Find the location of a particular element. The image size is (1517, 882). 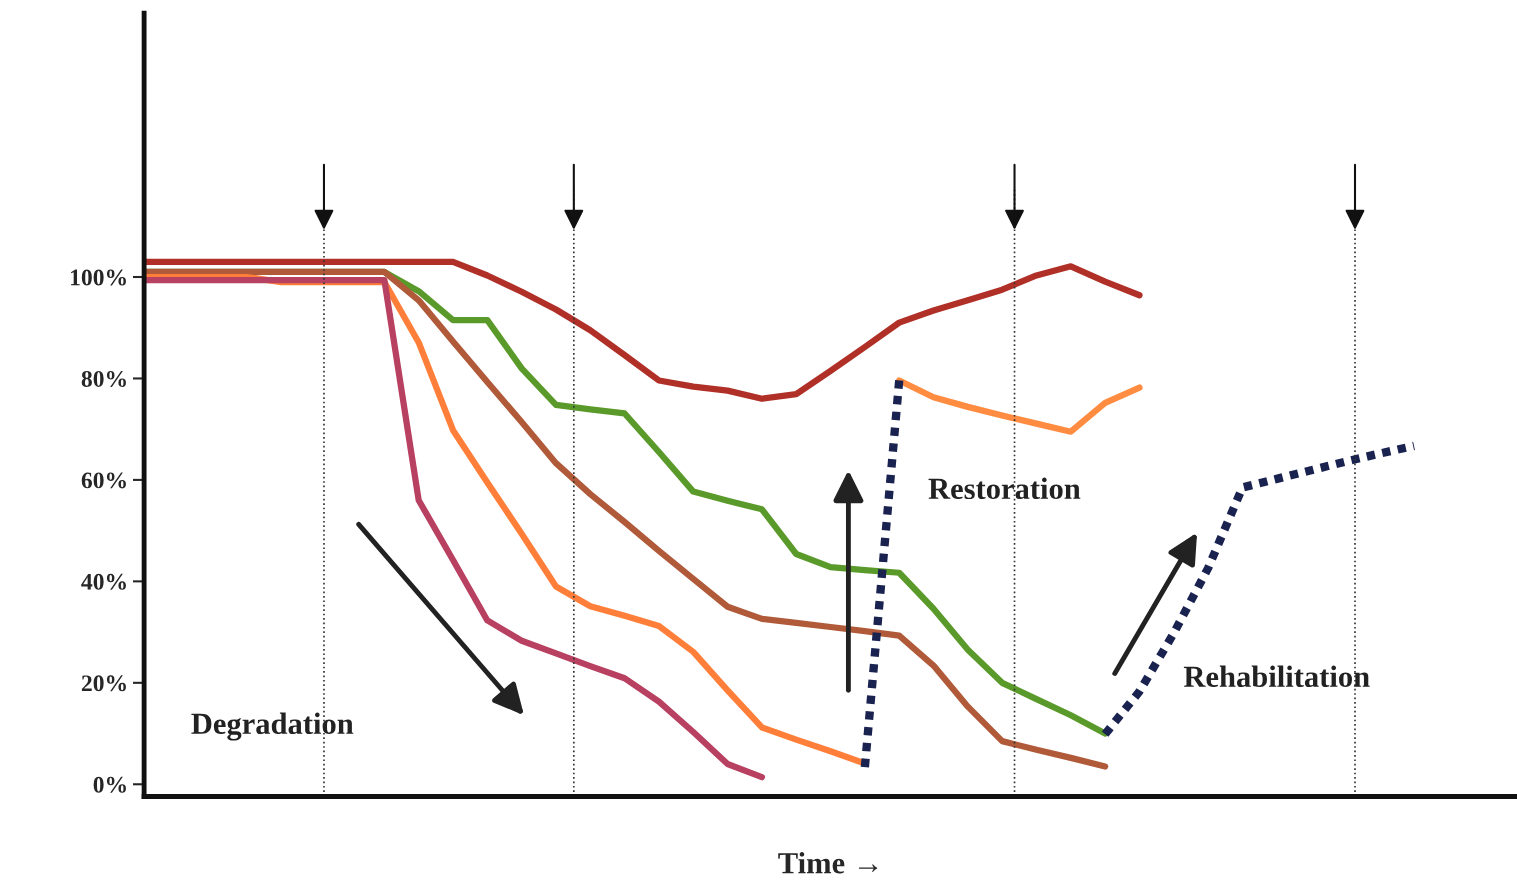

y-tick-label: 80% is located at coordinates (103, 378).